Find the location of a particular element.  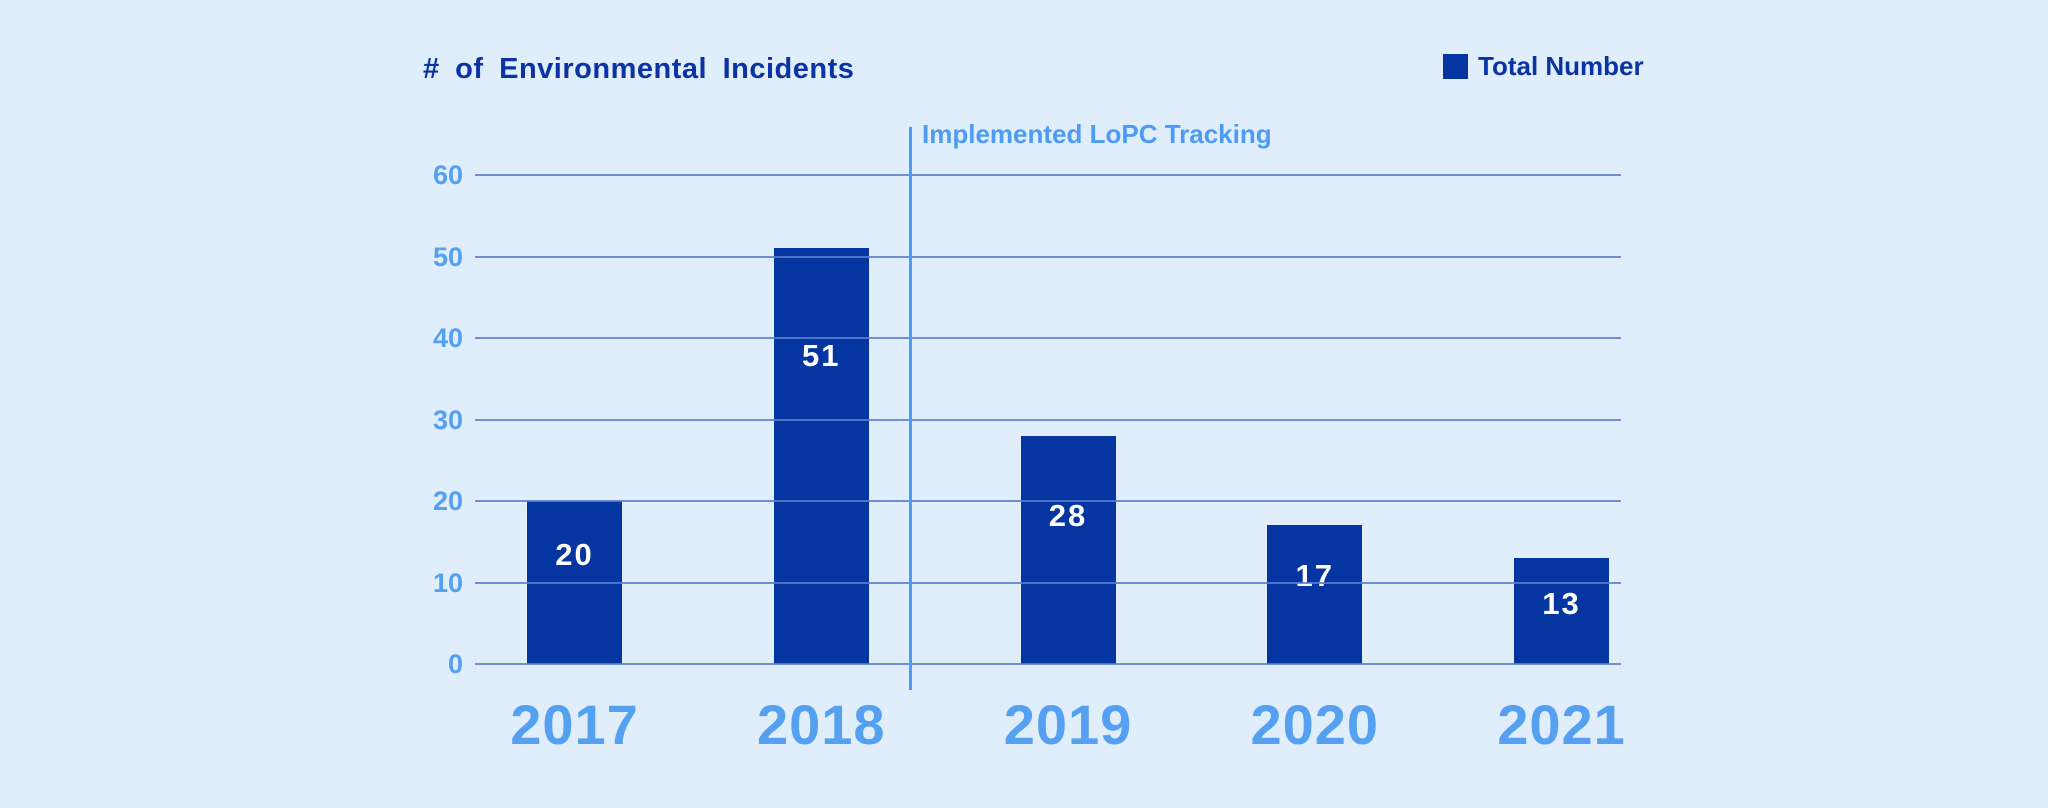

y-axis-label-40: 40 is located at coordinates (447, 338).